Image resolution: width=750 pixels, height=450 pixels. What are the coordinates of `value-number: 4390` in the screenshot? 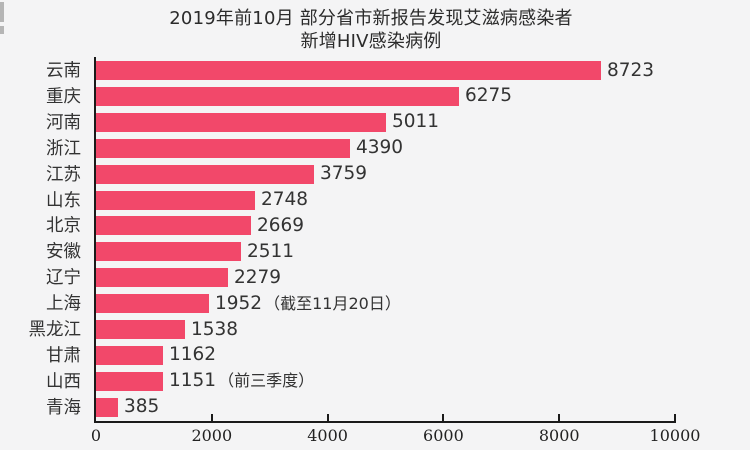 It's located at (380, 148).